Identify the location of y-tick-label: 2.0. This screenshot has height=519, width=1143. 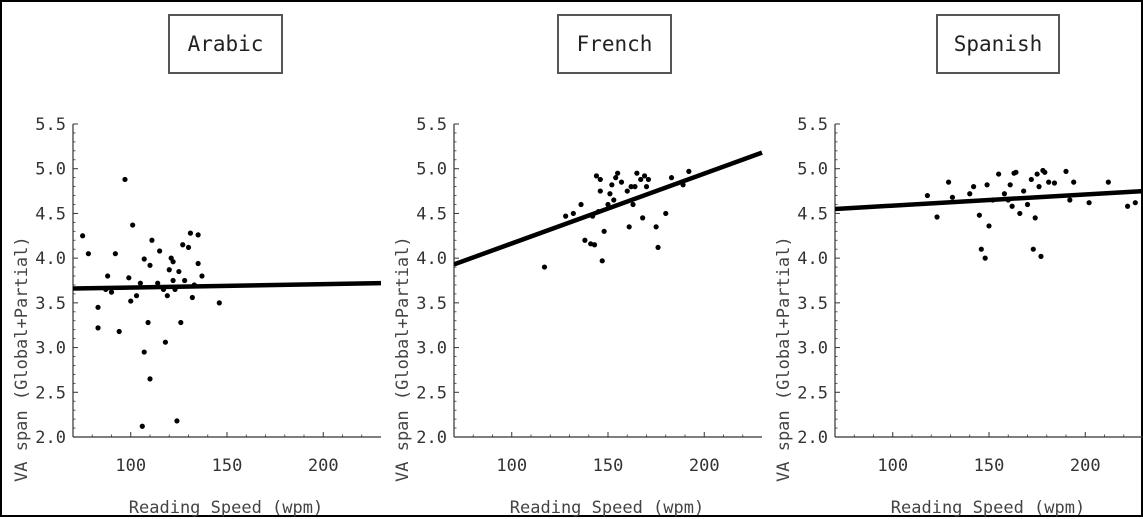
(812, 438).